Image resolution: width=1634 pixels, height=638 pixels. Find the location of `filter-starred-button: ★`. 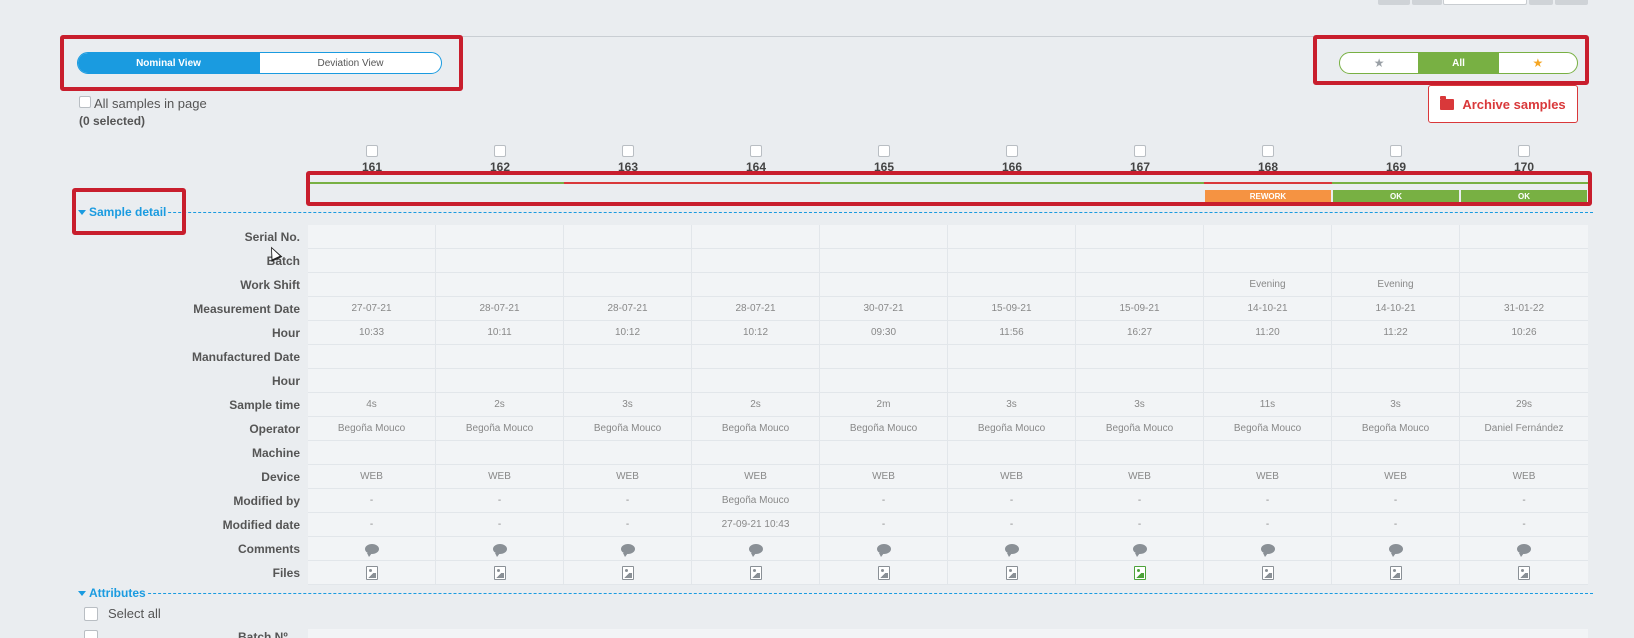

filter-starred-button: ★ is located at coordinates (1538, 63).